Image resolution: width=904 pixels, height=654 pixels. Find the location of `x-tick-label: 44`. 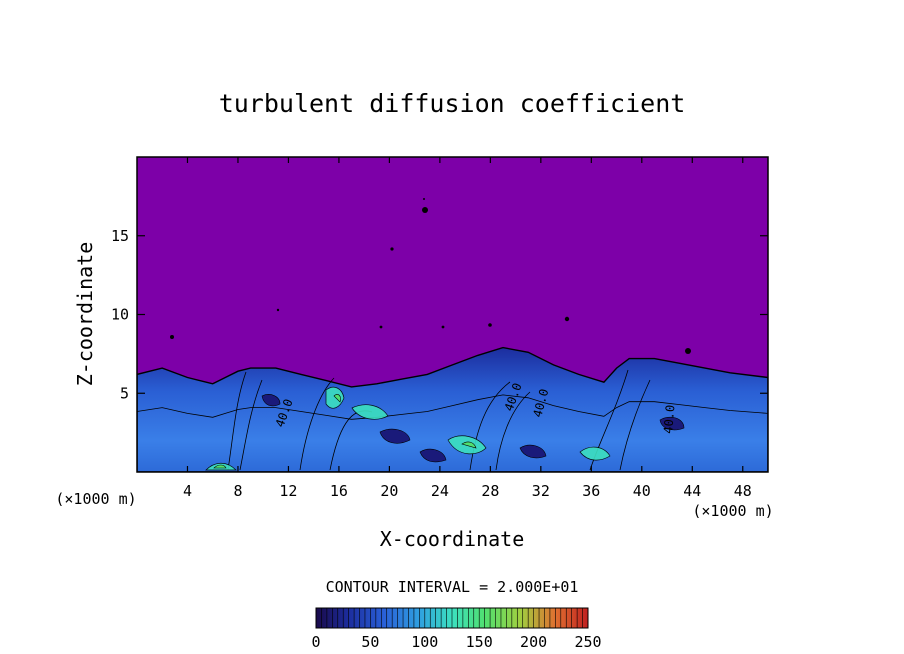

x-tick-label: 44 is located at coordinates (692, 491).